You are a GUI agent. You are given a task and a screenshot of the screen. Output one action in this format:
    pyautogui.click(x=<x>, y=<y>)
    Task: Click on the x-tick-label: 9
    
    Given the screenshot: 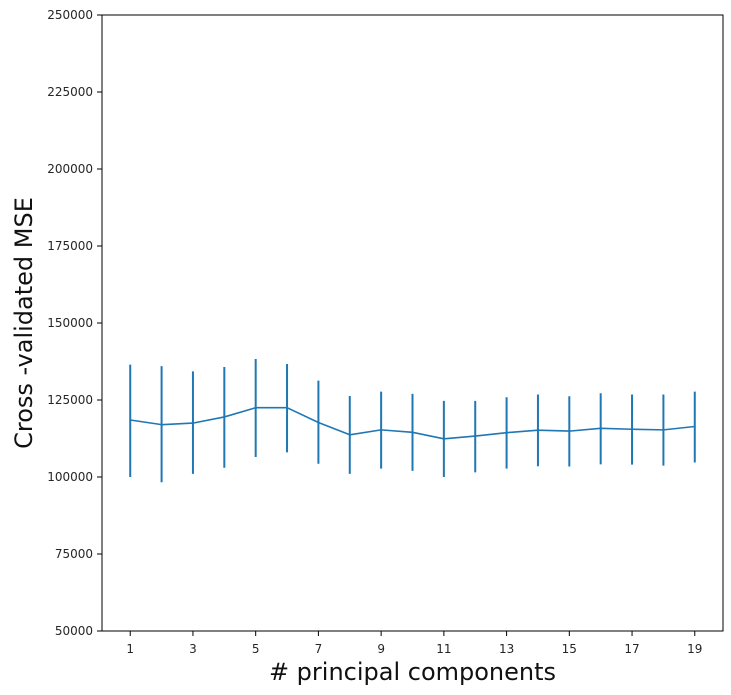 What is the action you would take?
    pyautogui.click(x=381, y=649)
    